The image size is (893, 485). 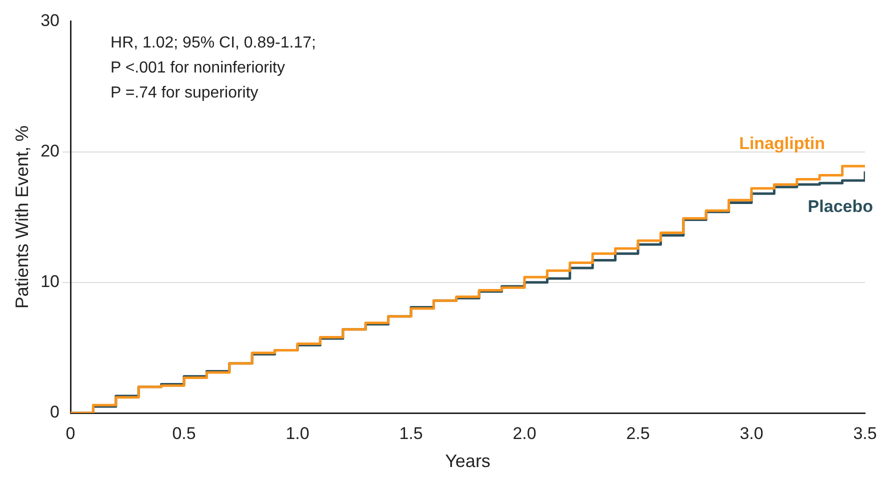 What do you see at coordinates (50, 20) in the screenshot?
I see `y-tick-label: 30` at bounding box center [50, 20].